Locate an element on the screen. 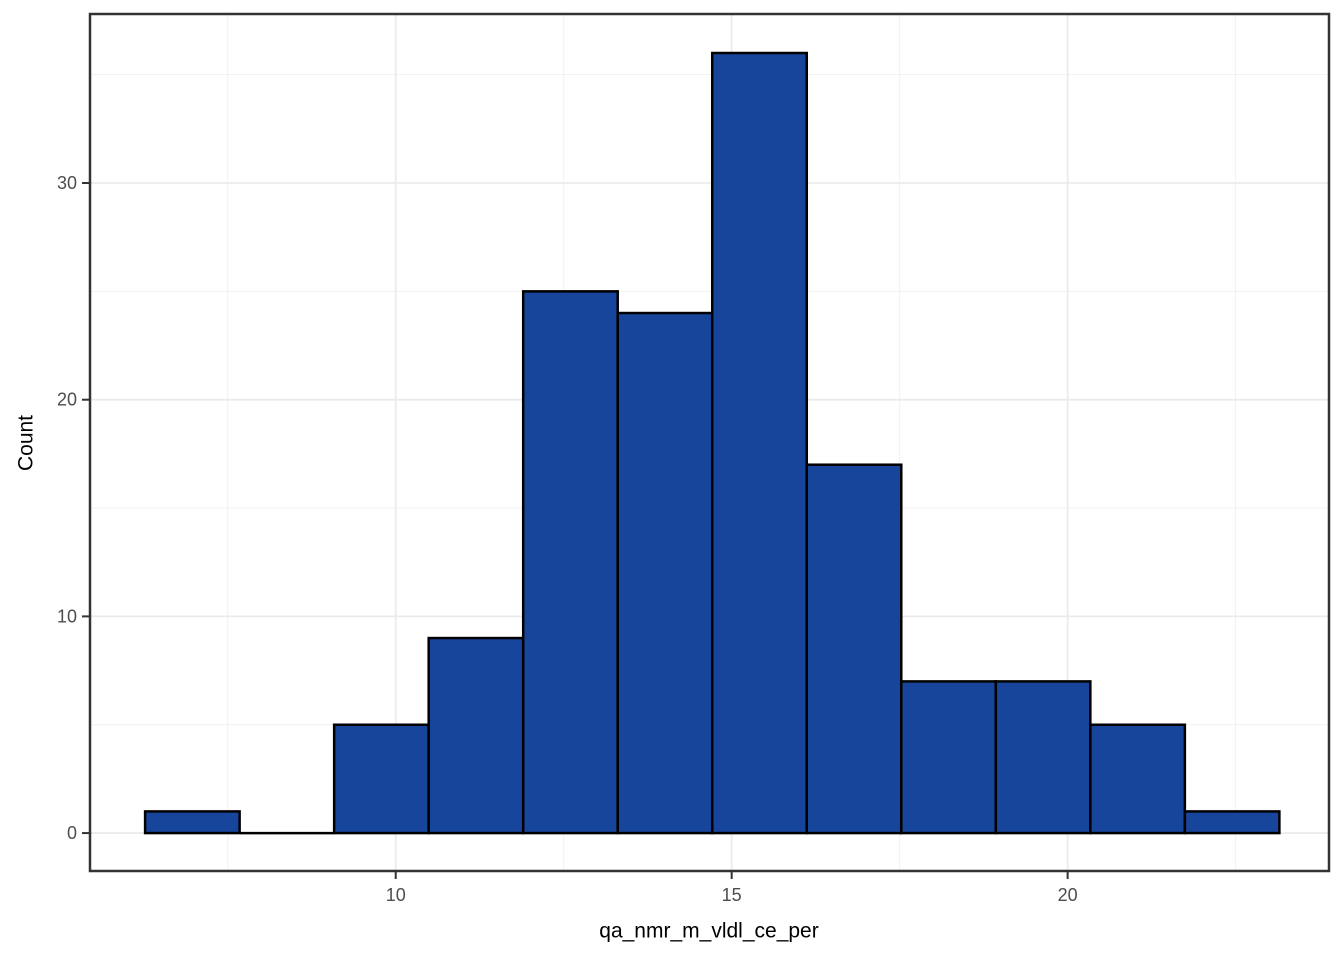 The width and height of the screenshot is (1344, 960). x-axis-title: qa_nmr_m_vldl_ce_per is located at coordinates (709, 931).